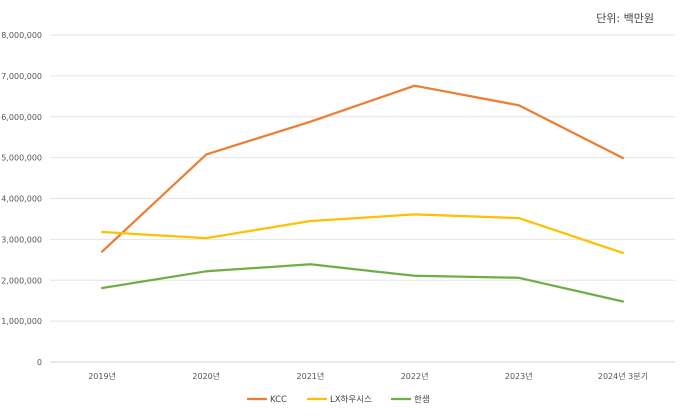 The height and width of the screenshot is (416, 680). Describe the element at coordinates (21, 321) in the screenshot. I see `y-tick-label: 1,000,000` at that location.